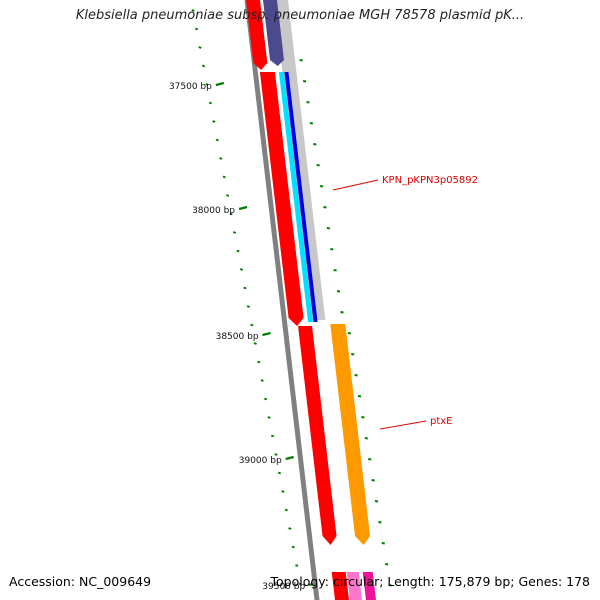 The width and height of the screenshot is (600, 600). Describe the element at coordinates (350, 434) in the screenshot. I see `gene-arrow-orange` at that location.